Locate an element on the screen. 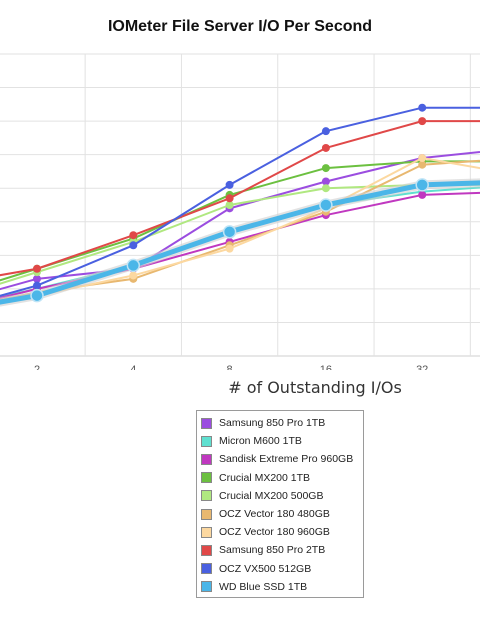  legend-item: Micron M600 1TB is located at coordinates (282, 441).